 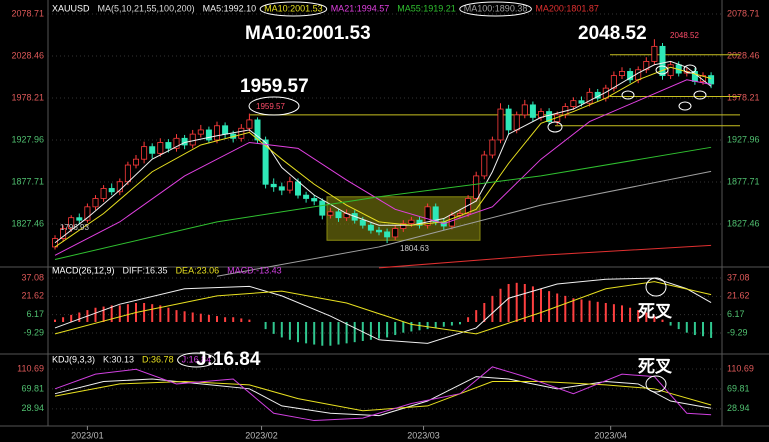 I want to click on price-label: 1959.57, so click(x=270, y=106).